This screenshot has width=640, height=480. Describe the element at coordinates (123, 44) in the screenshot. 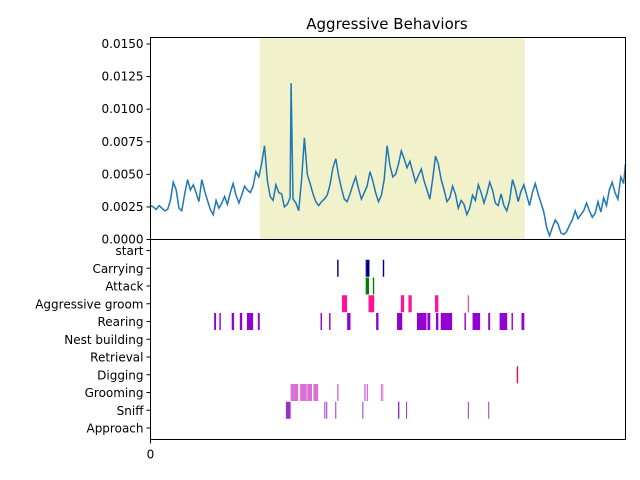

I see `y-tick-label: 0.0150` at that location.